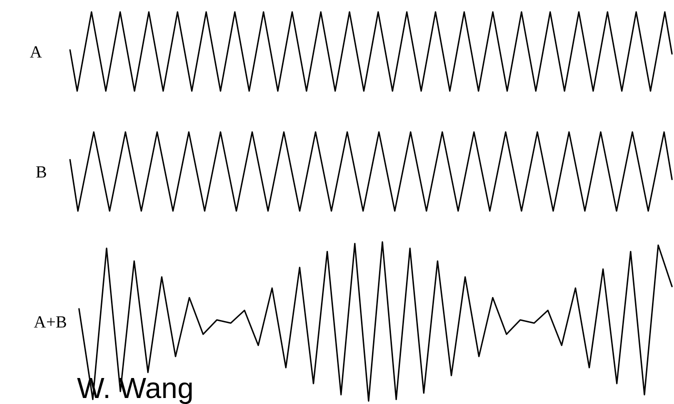 The width and height of the screenshot is (674, 404). What do you see at coordinates (41, 172) in the screenshot?
I see `series-label: B` at bounding box center [41, 172].